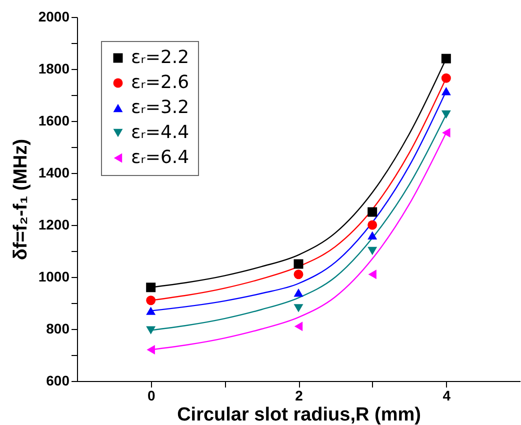 The image size is (521, 425). I want to click on y-tick-label: 1600, so click(54, 120).